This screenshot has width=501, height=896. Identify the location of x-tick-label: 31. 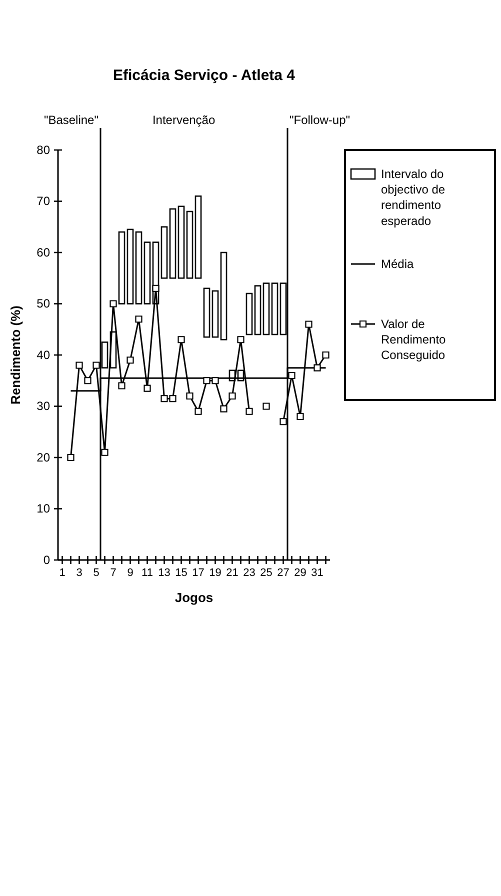
(317, 572).